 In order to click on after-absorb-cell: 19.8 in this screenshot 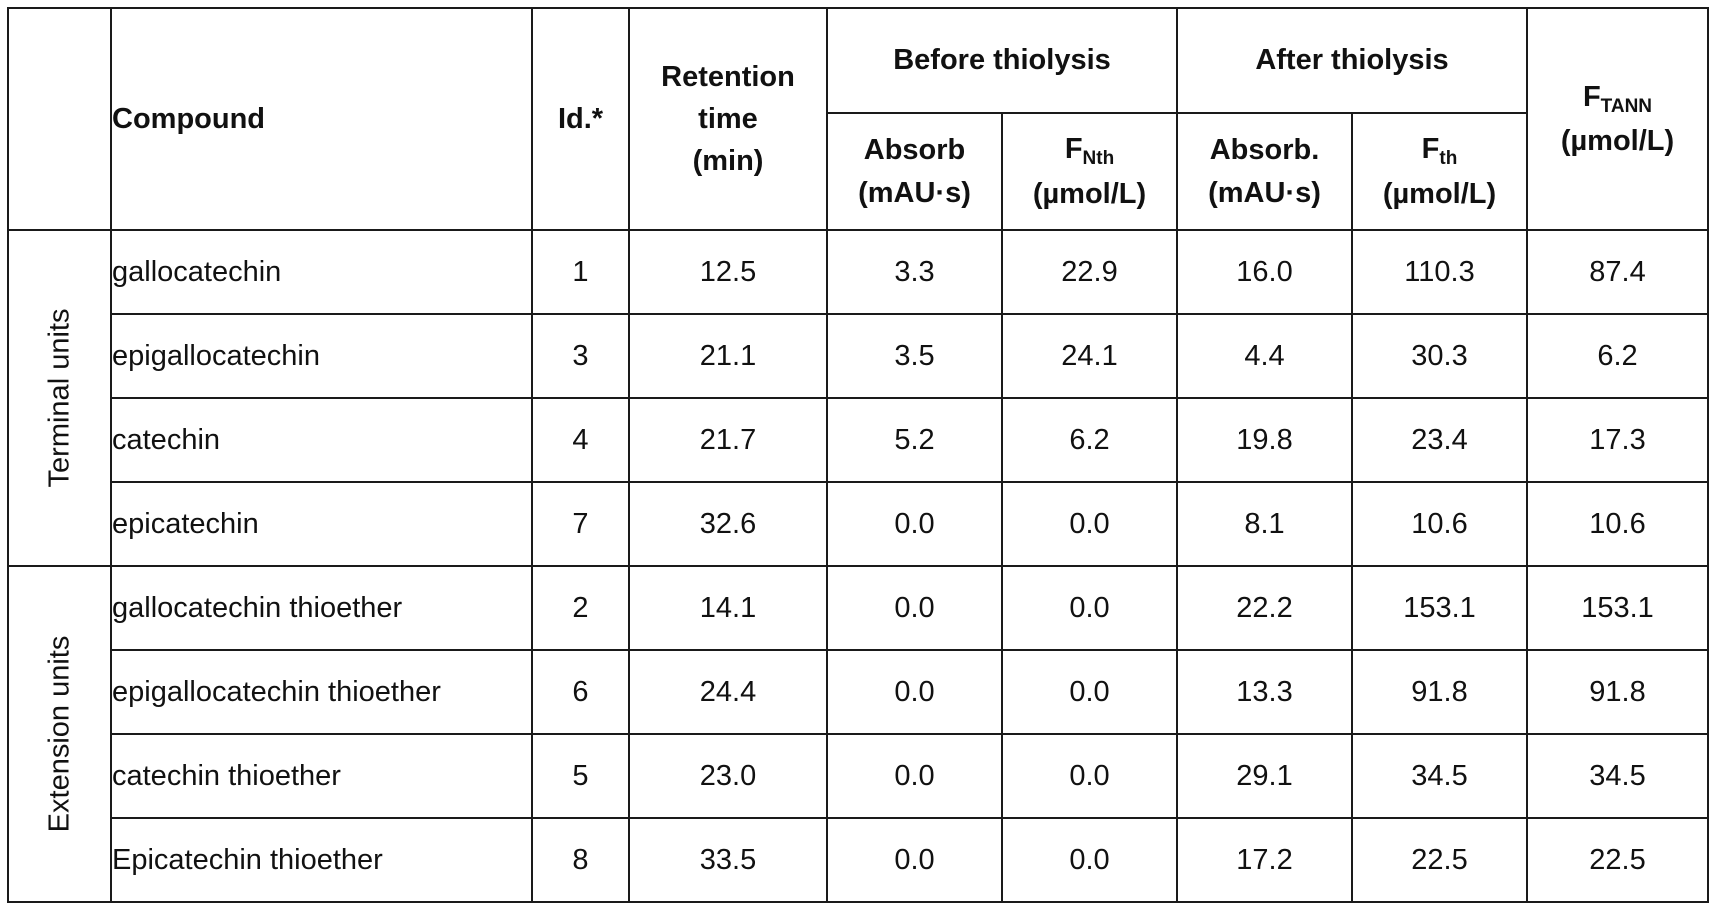, I will do `click(1264, 440)`.